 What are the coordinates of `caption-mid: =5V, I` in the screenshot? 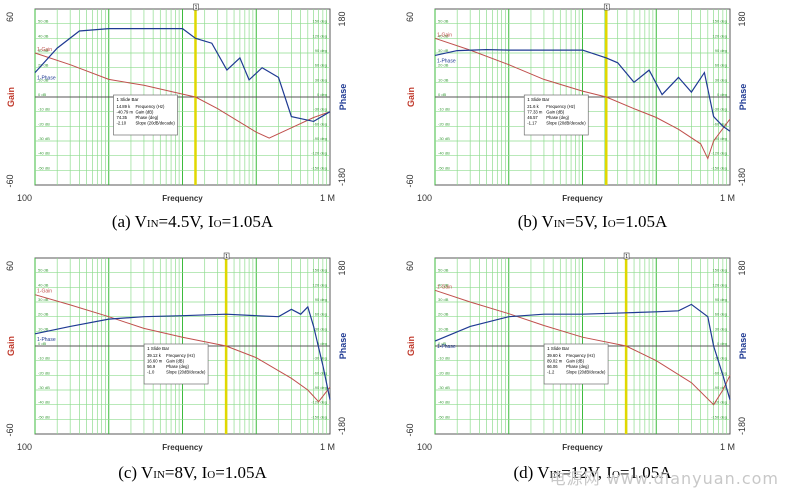 It's located at (586, 221).